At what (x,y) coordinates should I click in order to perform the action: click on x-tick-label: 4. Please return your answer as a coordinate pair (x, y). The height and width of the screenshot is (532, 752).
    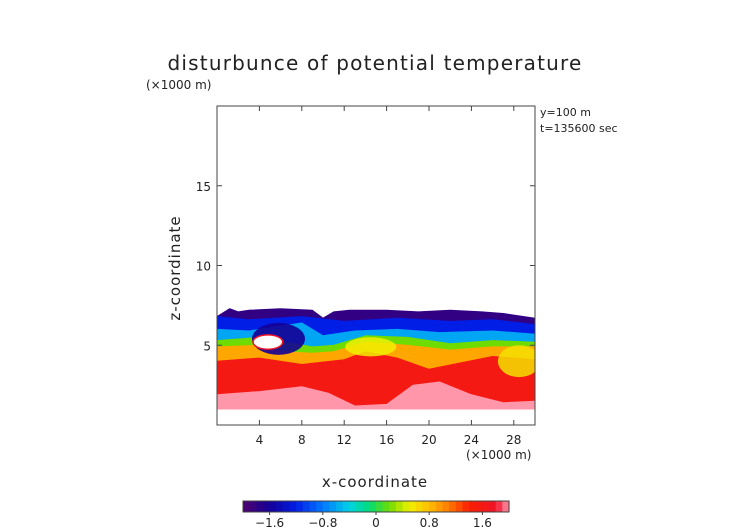
    Looking at the image, I should click on (260, 440).